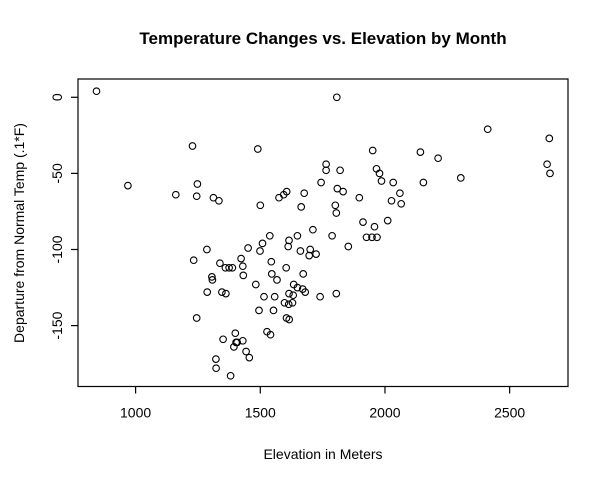 Image resolution: width=609 pixels, height=485 pixels. Describe the element at coordinates (57, 173) in the screenshot. I see `y-tick-label: -50` at that location.